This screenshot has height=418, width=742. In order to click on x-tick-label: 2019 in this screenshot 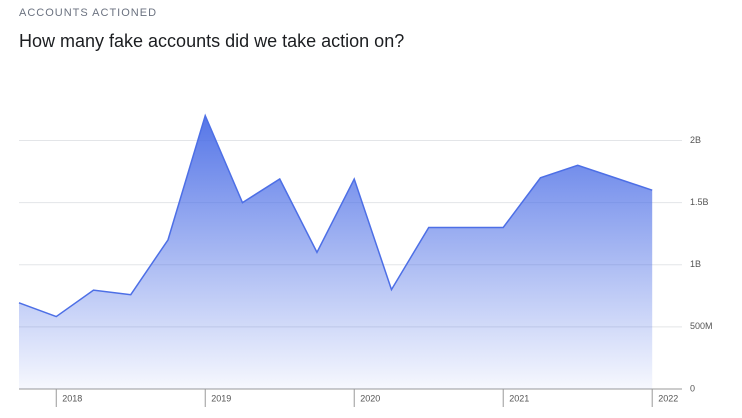, I will do `click(221, 398)`.